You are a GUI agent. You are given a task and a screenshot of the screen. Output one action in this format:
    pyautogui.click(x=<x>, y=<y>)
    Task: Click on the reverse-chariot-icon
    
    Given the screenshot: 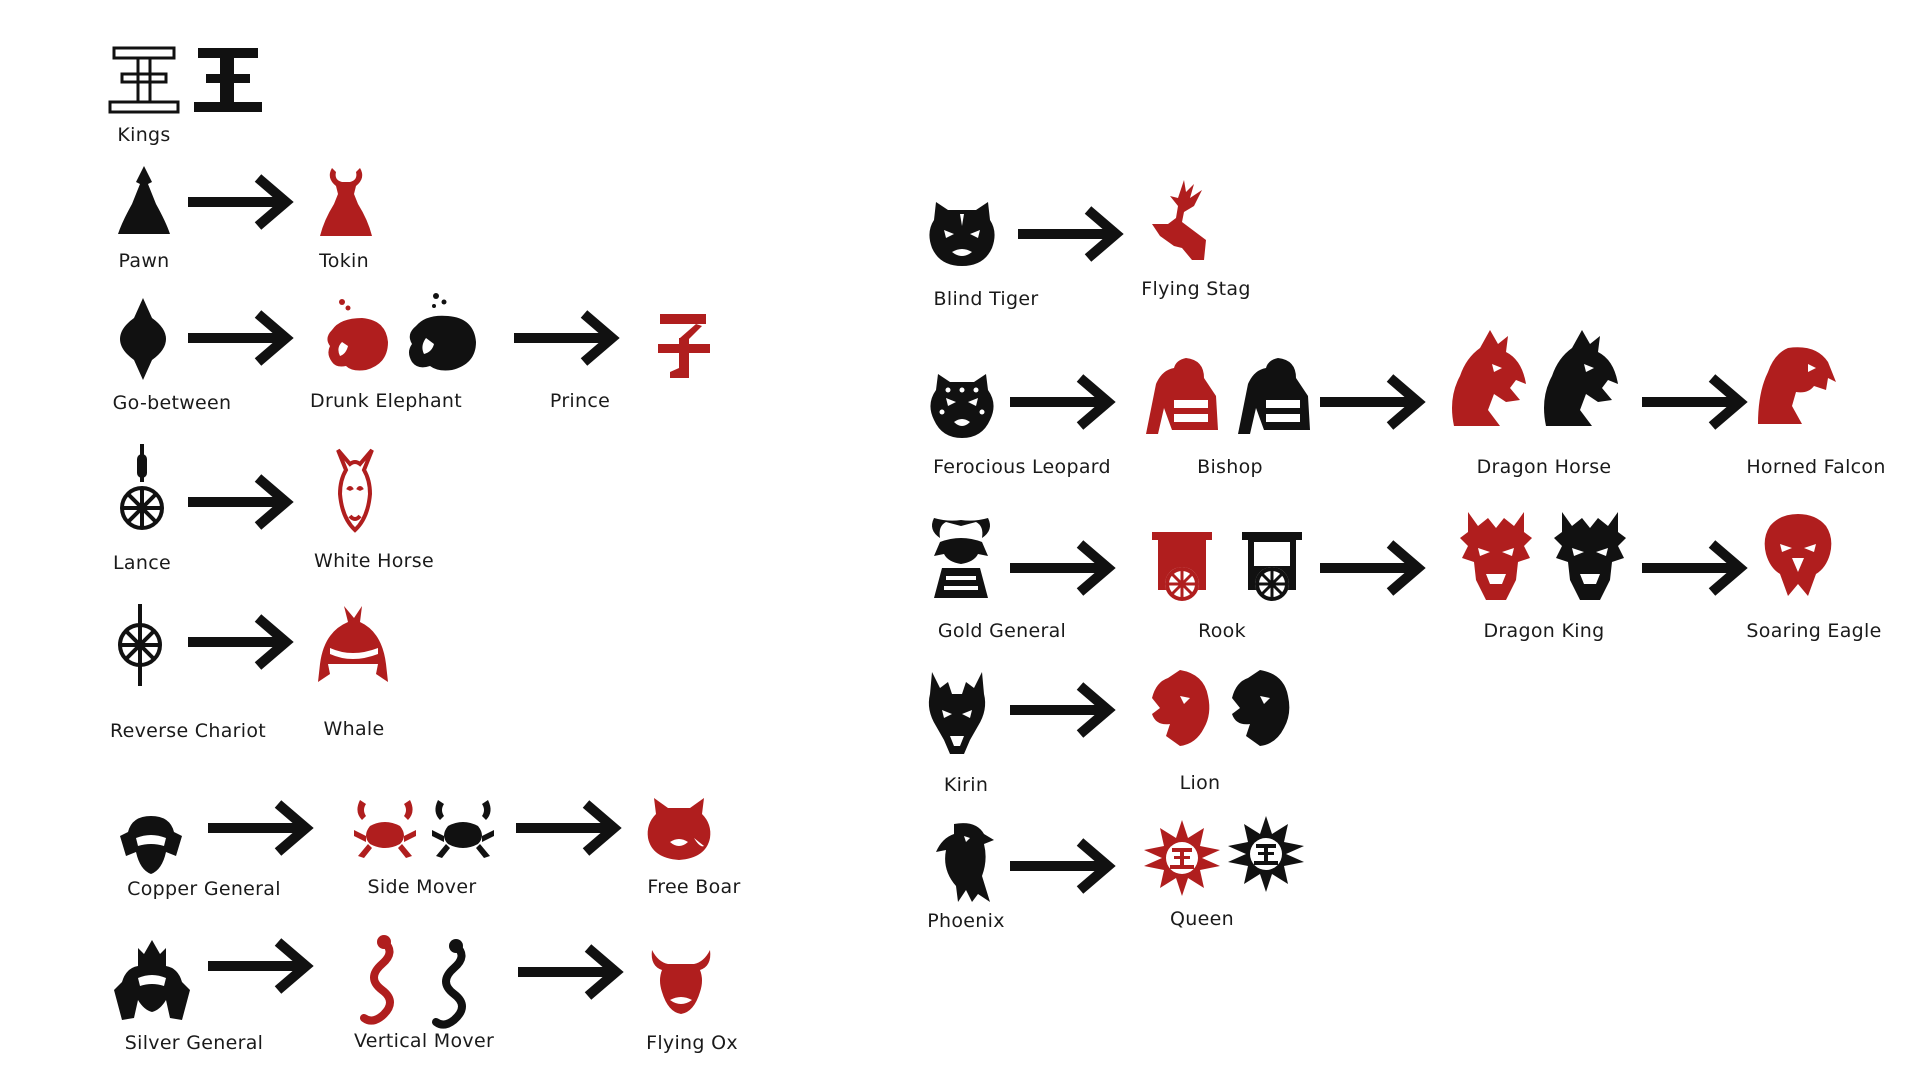 What is the action you would take?
    pyautogui.click(x=140, y=645)
    